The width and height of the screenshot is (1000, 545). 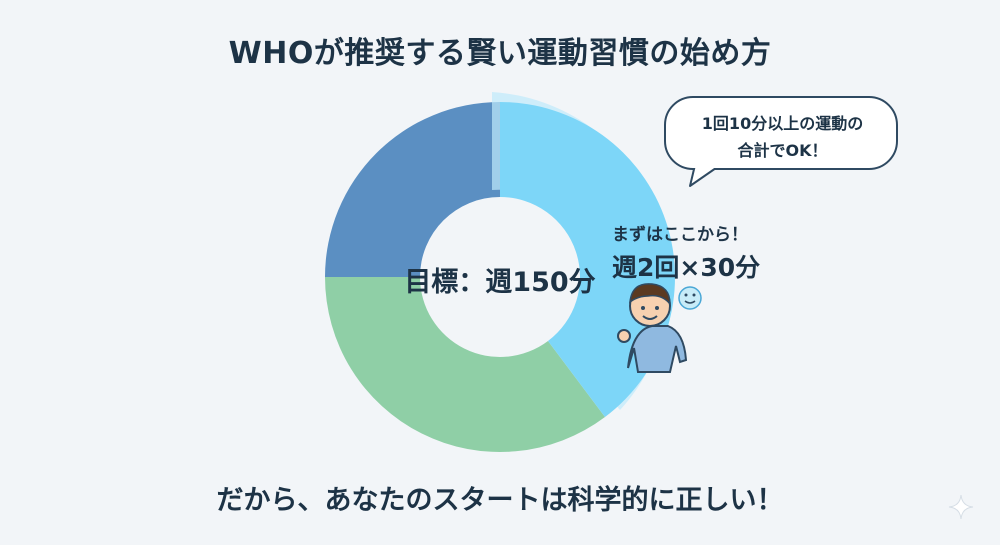 I want to click on speech-bubble-line1: 1回10分以上の運動の, so click(x=782, y=123).